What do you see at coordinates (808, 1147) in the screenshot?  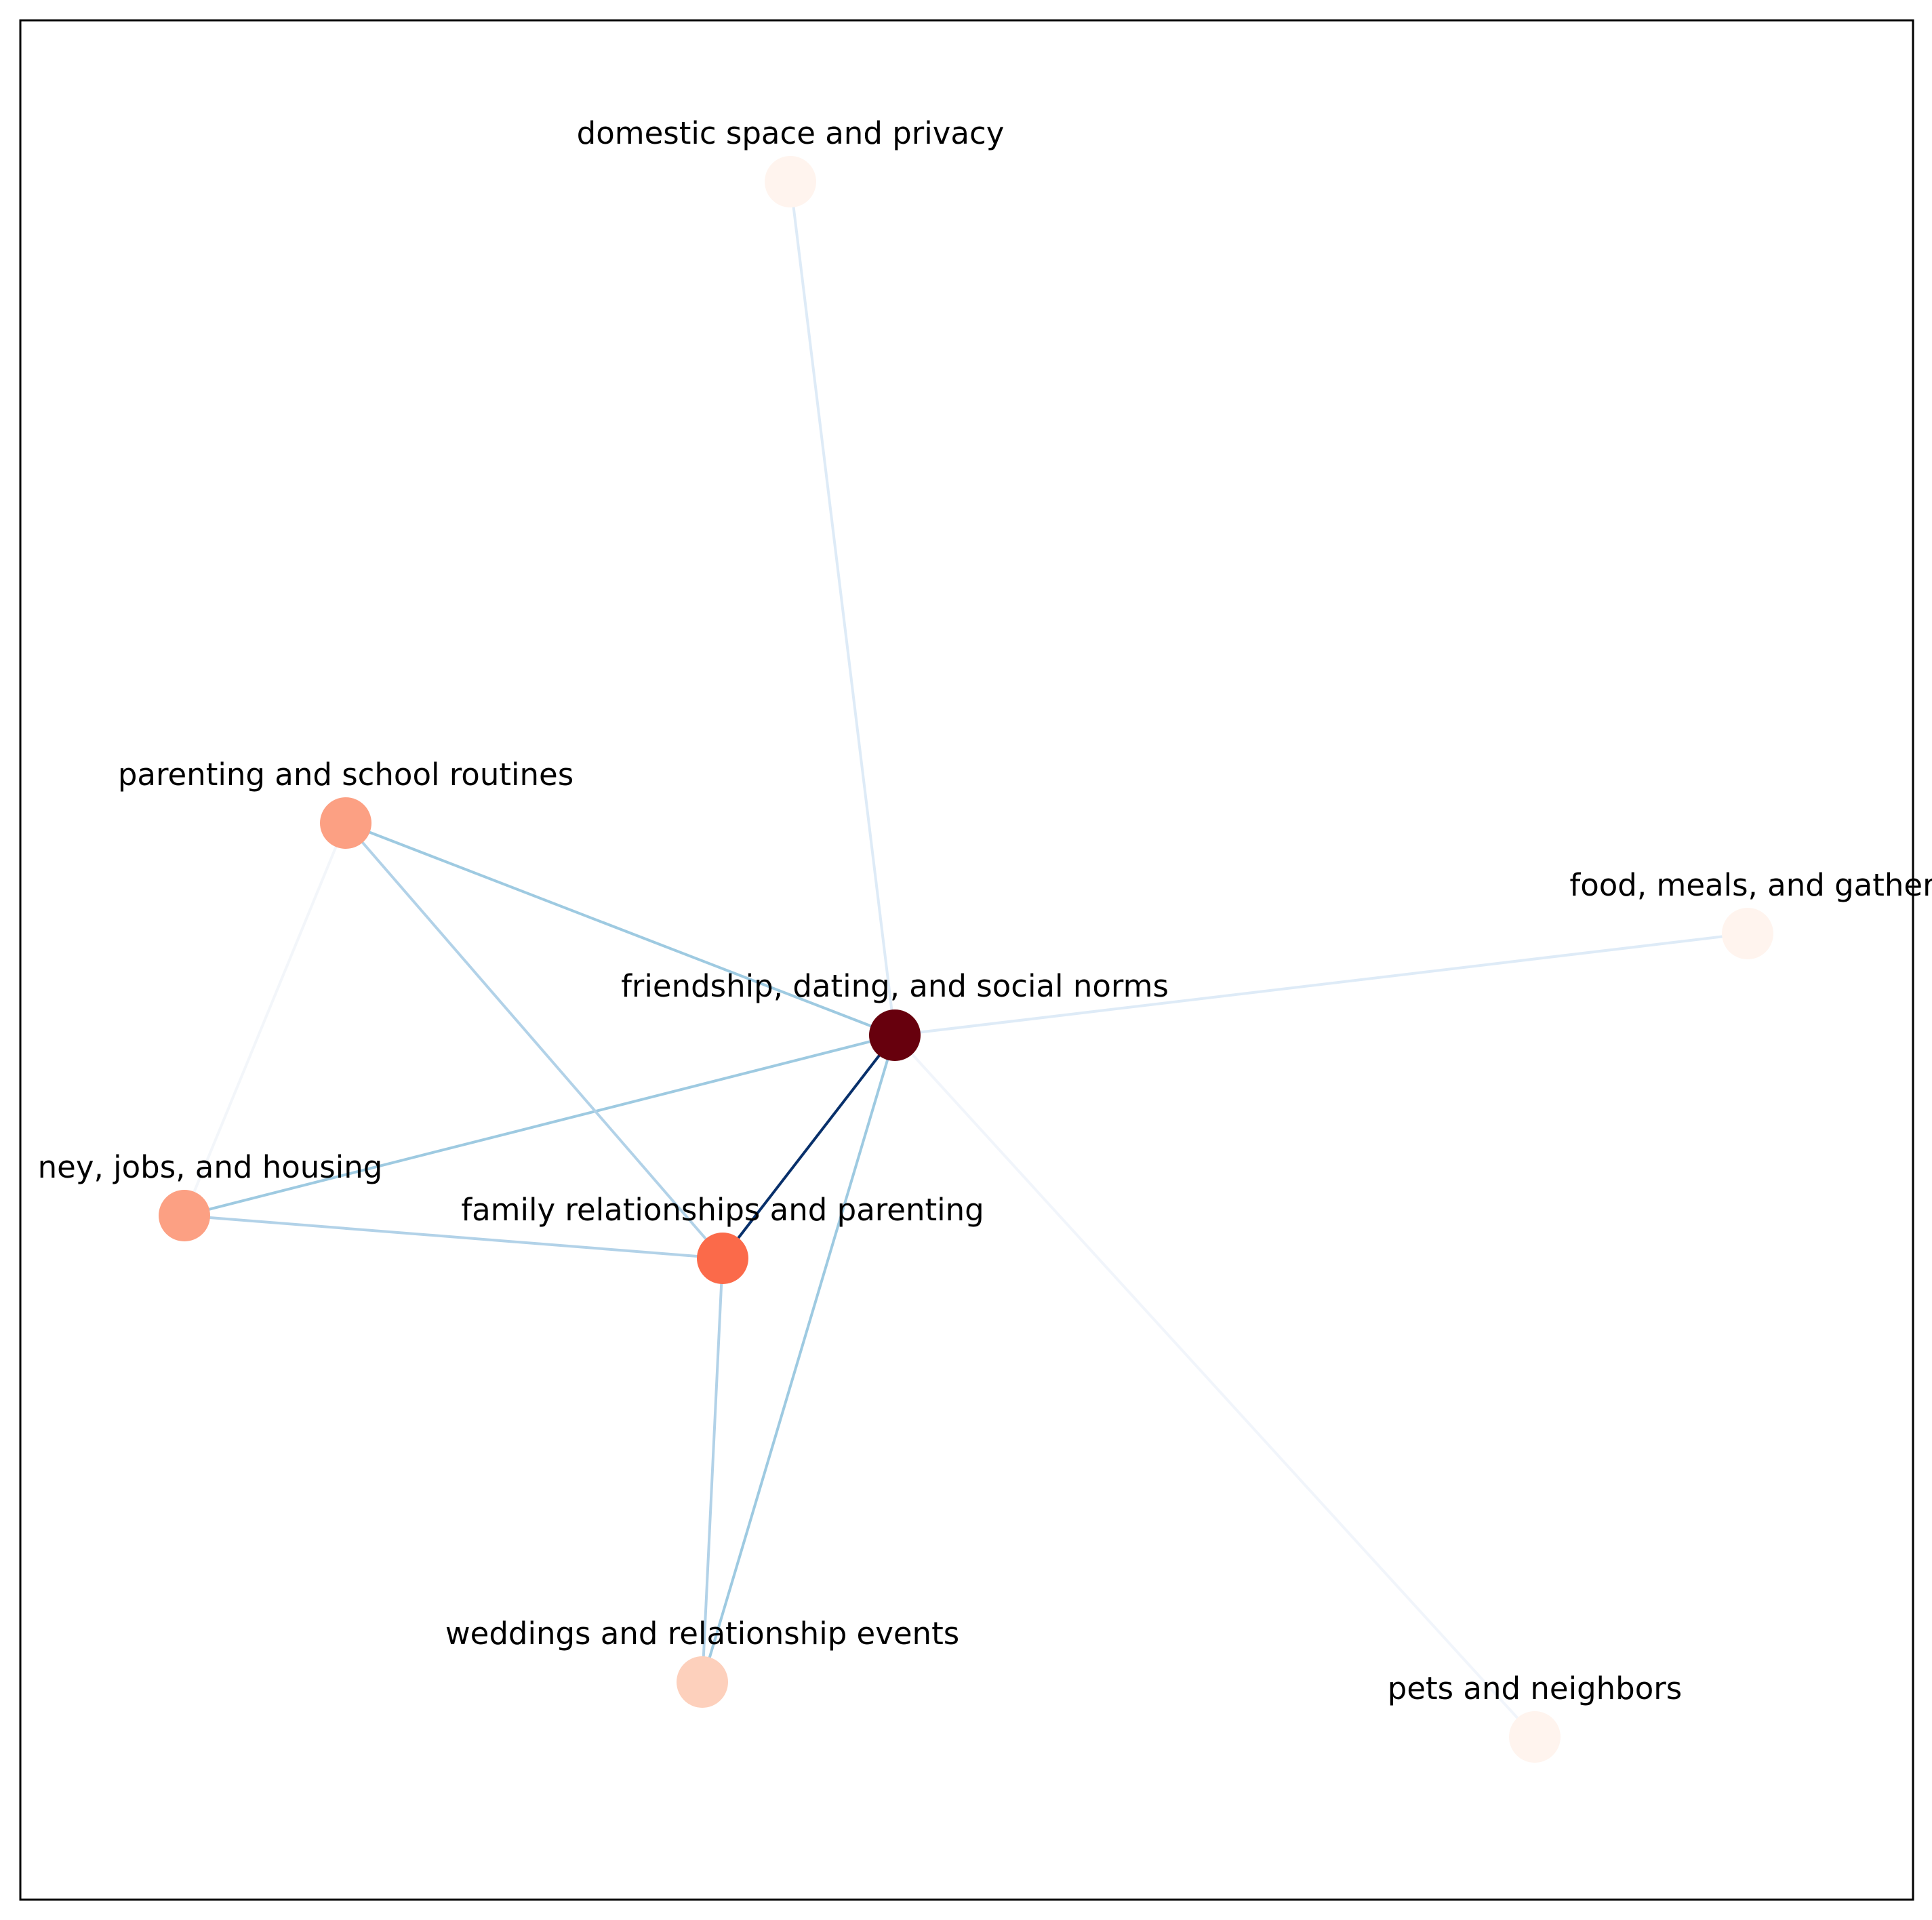 I see `edge-friendship-family` at bounding box center [808, 1147].